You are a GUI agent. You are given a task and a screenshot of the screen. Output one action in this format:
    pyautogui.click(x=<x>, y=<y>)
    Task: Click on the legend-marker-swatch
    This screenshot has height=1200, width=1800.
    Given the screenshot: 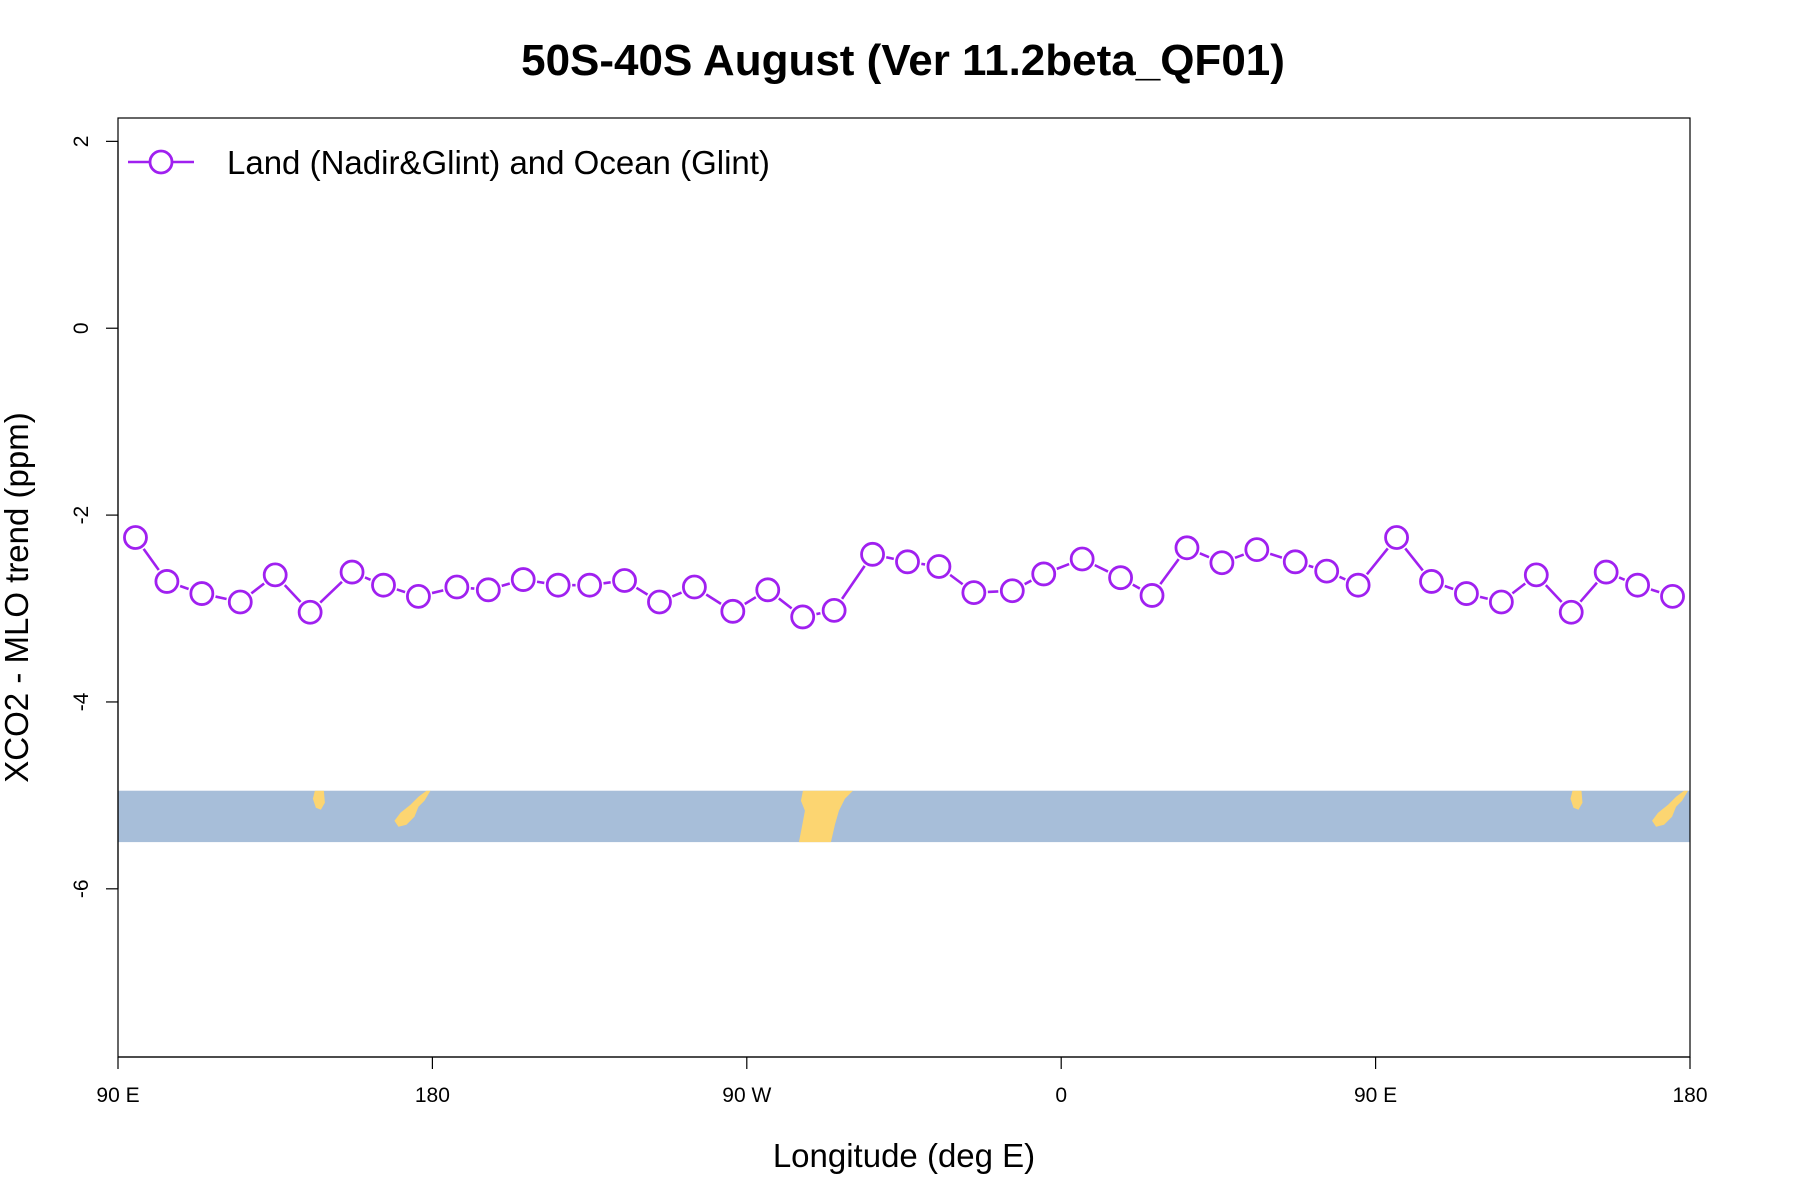 What is the action you would take?
    pyautogui.click(x=161, y=162)
    